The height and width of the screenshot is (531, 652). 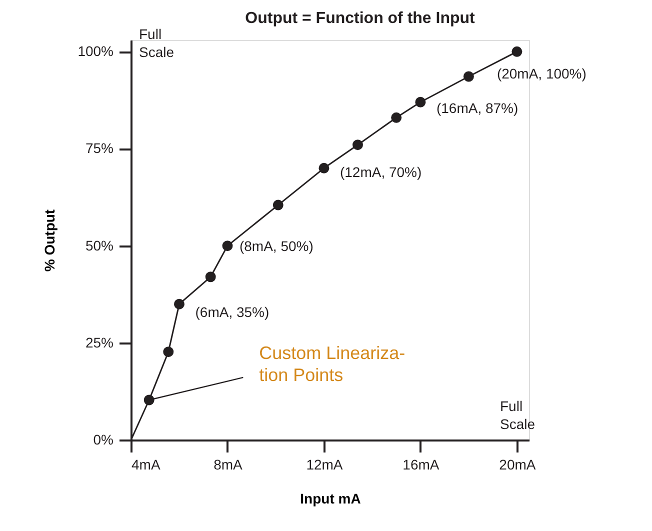 I want to click on y-tick-label: 50%, so click(x=99, y=245).